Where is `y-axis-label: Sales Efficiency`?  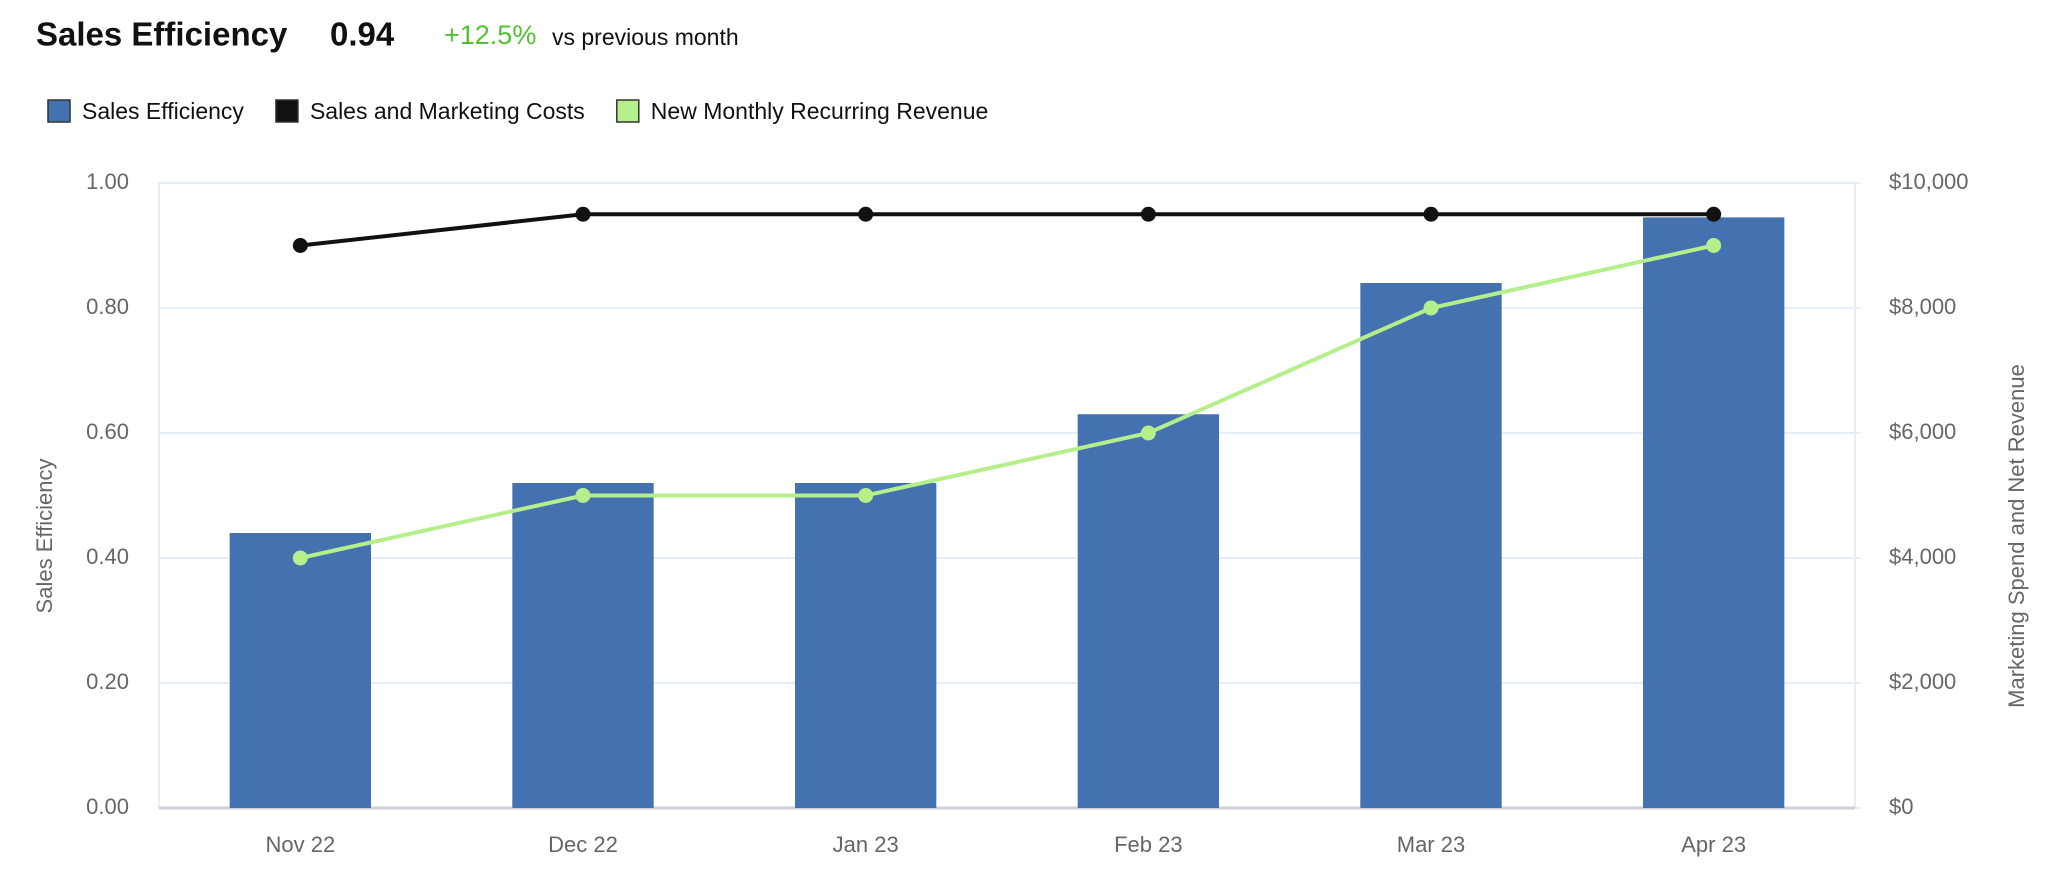 y-axis-label: Sales Efficiency is located at coordinates (44, 536).